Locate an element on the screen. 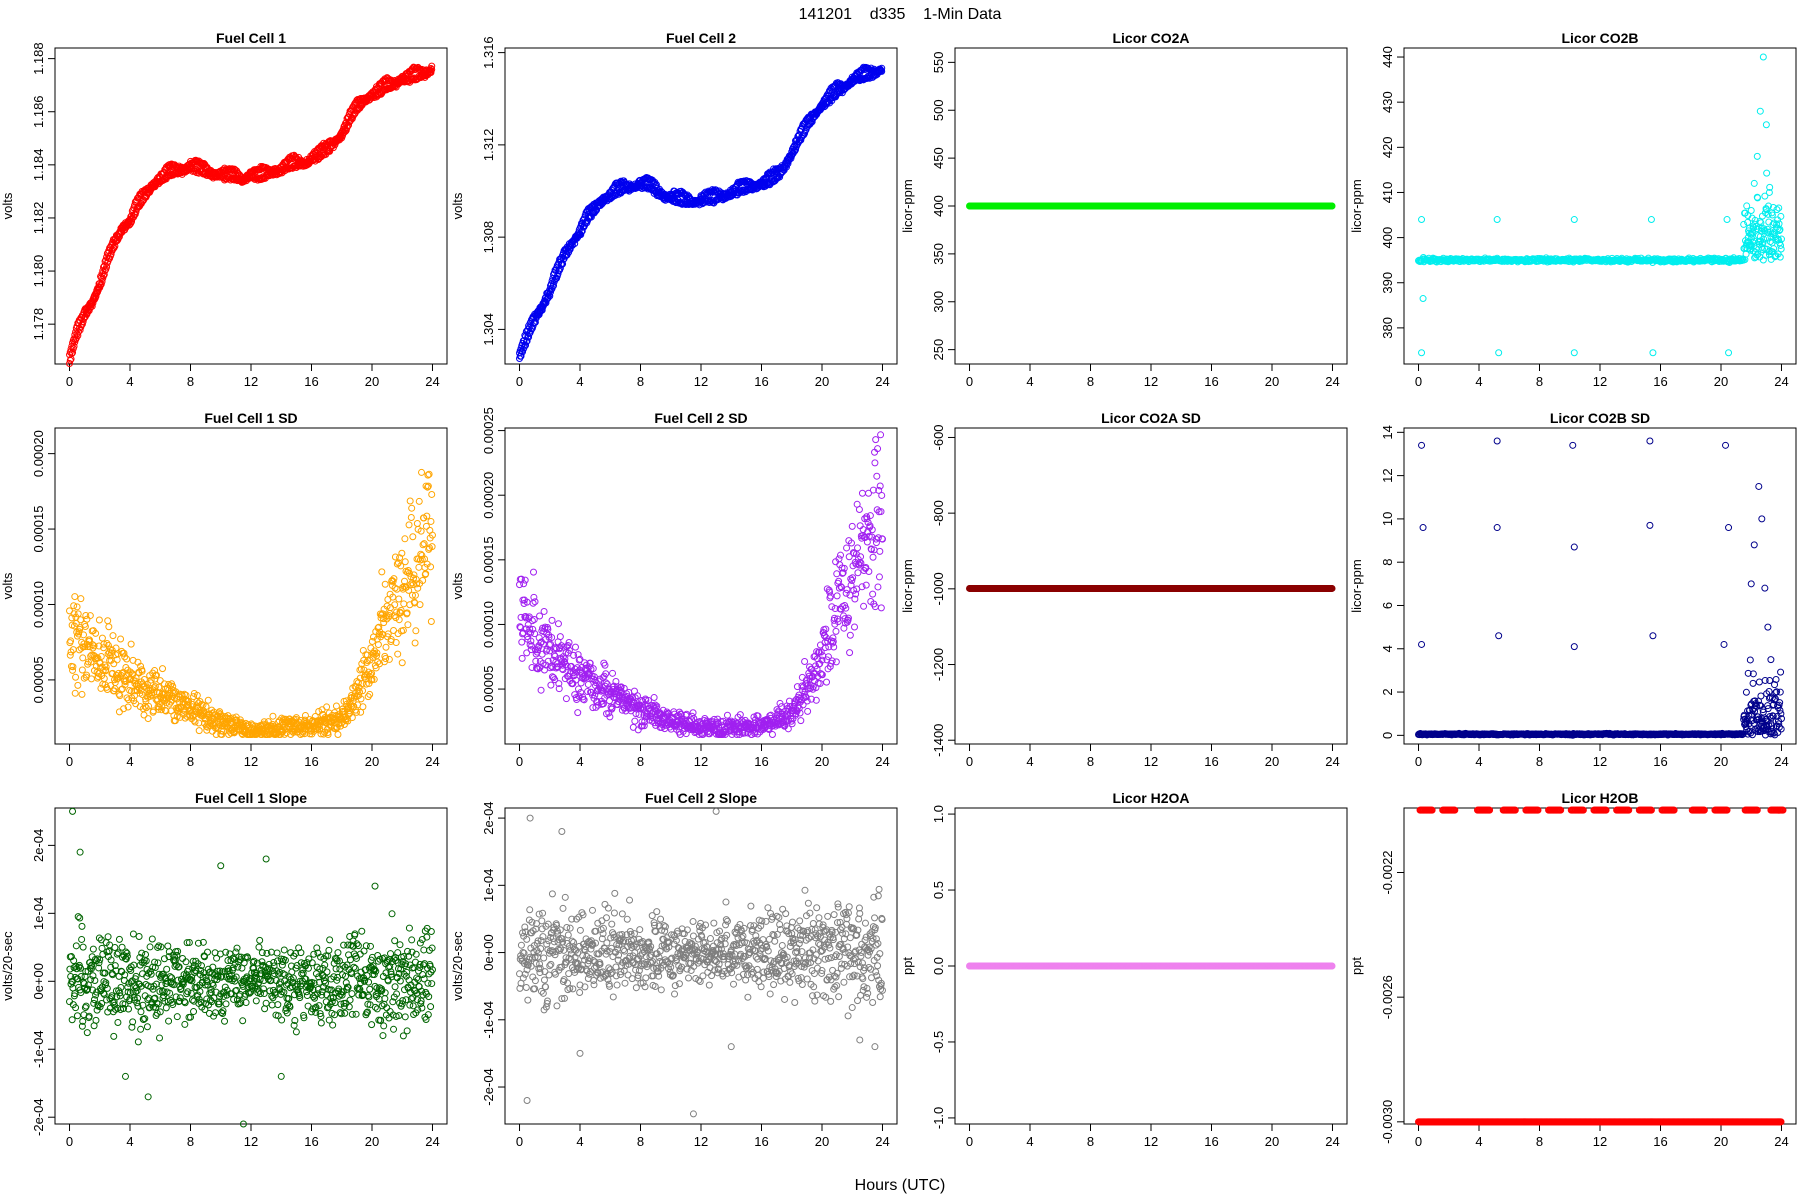 The width and height of the screenshot is (1800, 1200). y-tick-label: 1.180 is located at coordinates (38, 271).